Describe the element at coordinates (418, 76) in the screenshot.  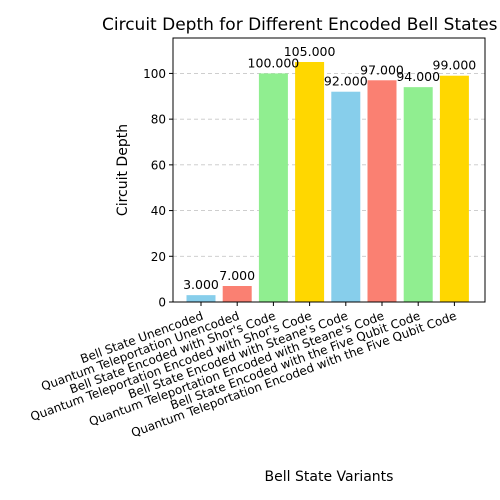
I see `bar-value-label-6: 94.000` at that location.